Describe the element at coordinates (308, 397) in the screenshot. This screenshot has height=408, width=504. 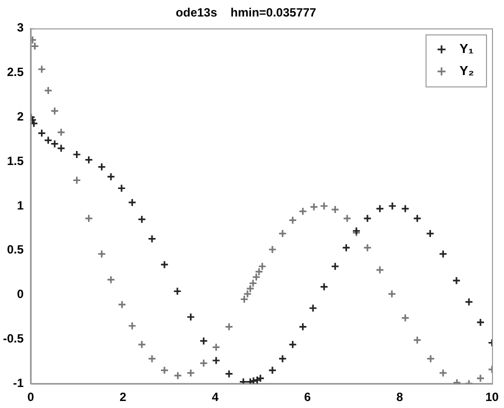
I see `x-tick-label: 6` at that location.